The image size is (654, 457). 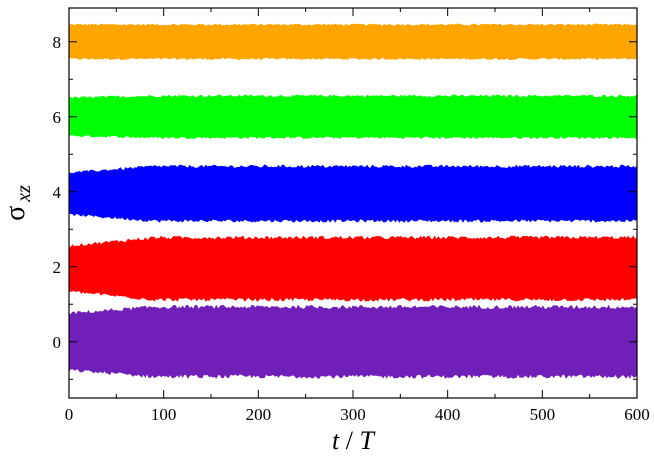 What do you see at coordinates (259, 414) in the screenshot?
I see `x-tick-label: 200` at bounding box center [259, 414].